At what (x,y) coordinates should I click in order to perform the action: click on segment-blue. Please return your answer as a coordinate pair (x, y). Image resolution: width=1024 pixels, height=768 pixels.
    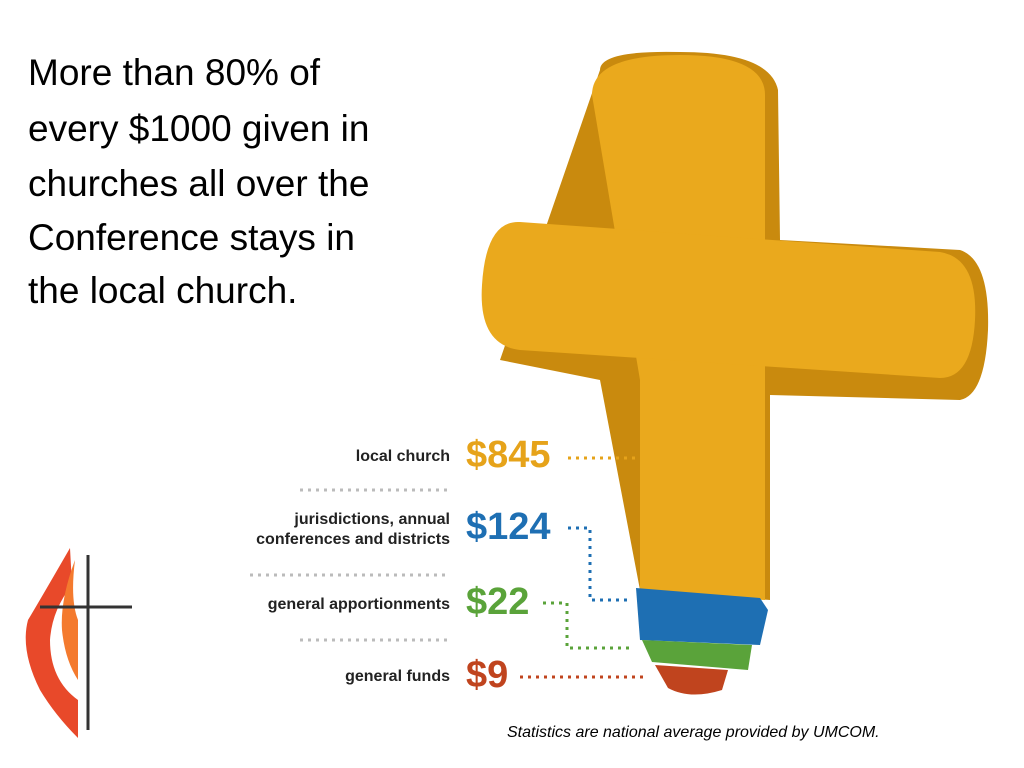
    Looking at the image, I should click on (702, 616).